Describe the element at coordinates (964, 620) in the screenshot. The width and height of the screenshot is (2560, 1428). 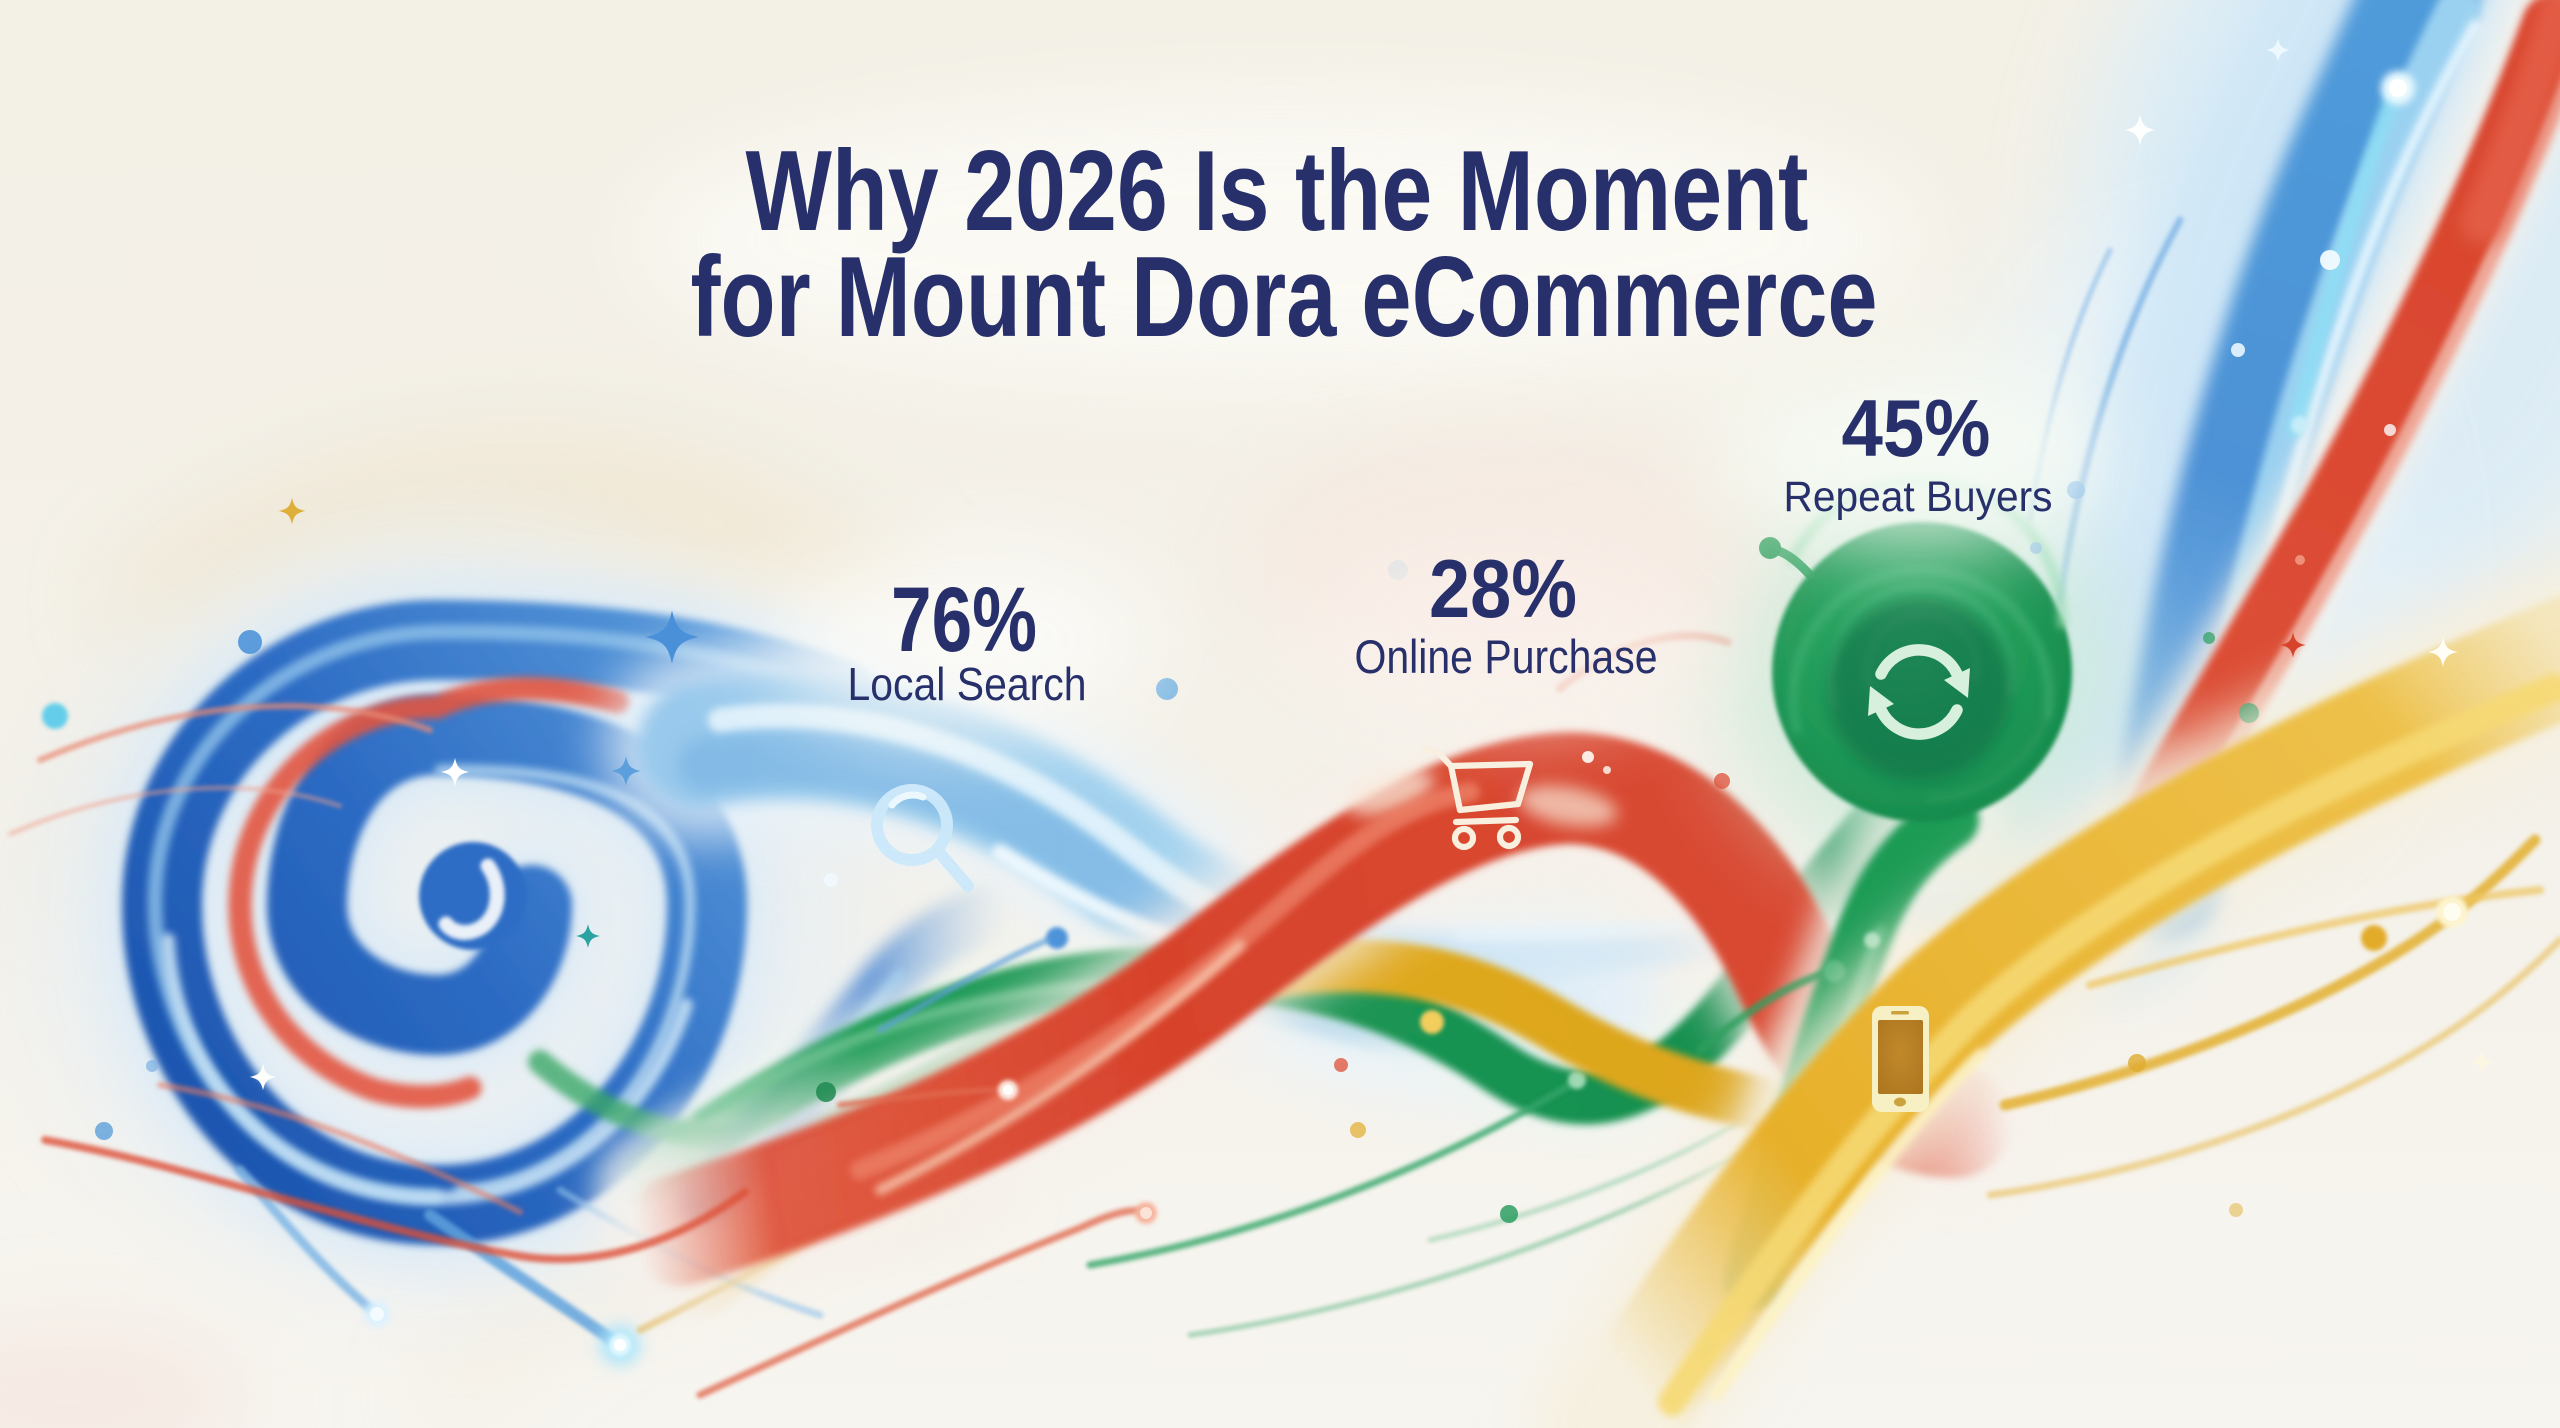
I see `svg-text: 76%` at that location.